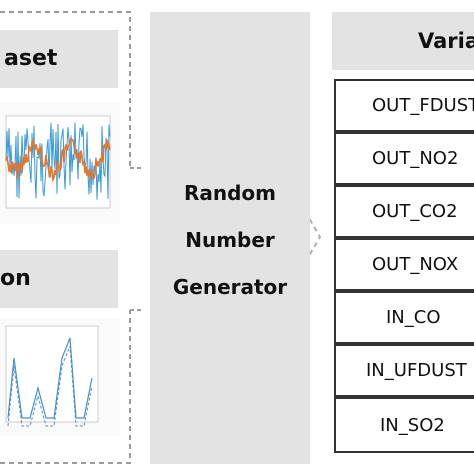  I want to click on variable-name: OUT_FDUST, so click(423, 105).